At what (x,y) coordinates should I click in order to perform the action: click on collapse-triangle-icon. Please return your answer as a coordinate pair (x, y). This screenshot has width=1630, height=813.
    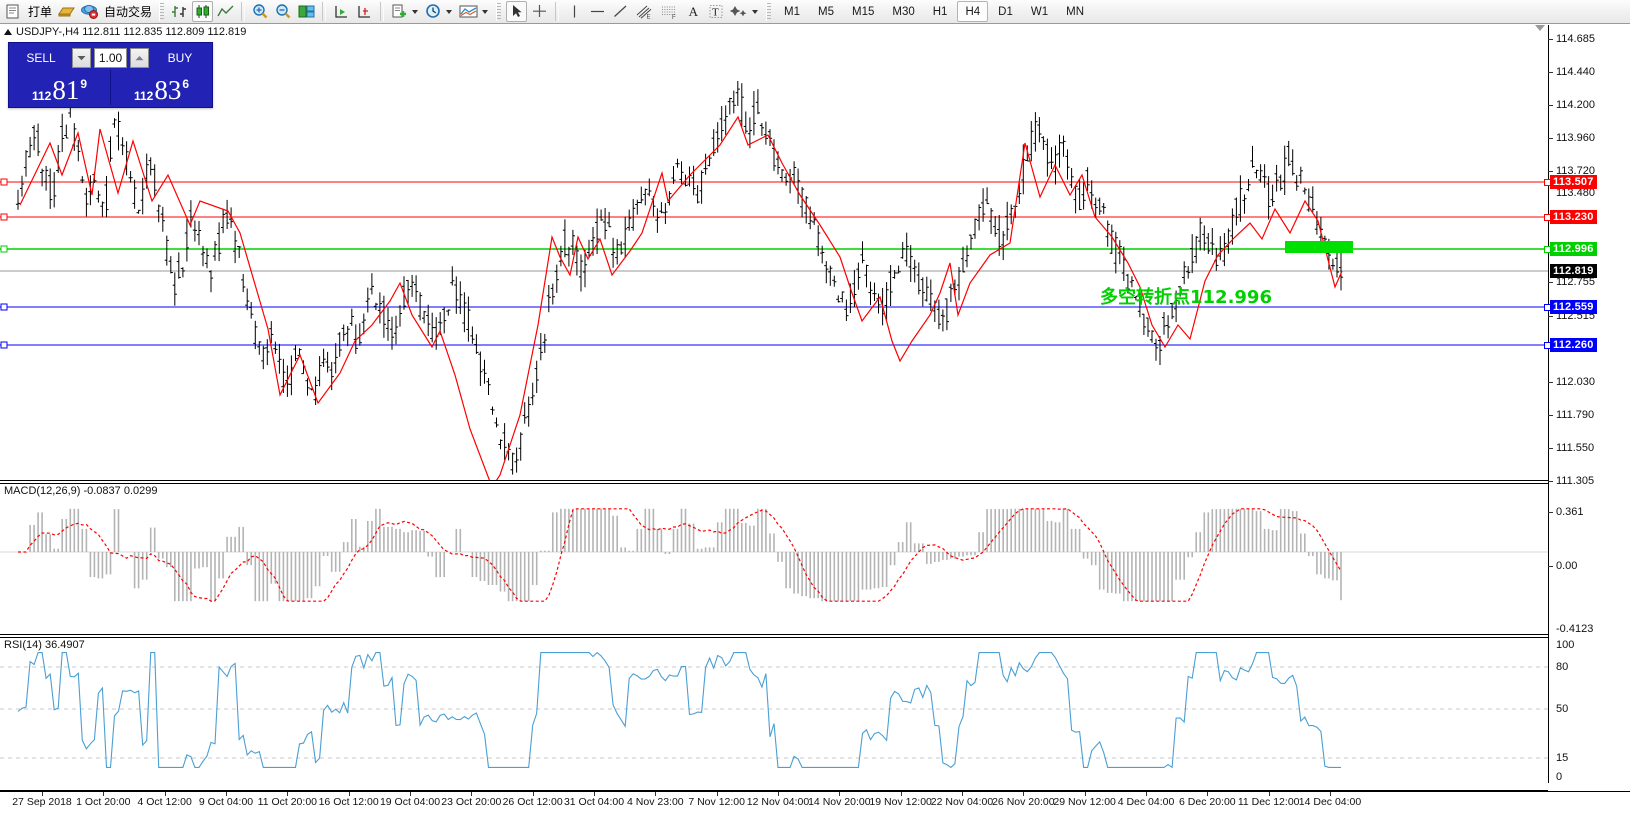
    Looking at the image, I should click on (8, 32).